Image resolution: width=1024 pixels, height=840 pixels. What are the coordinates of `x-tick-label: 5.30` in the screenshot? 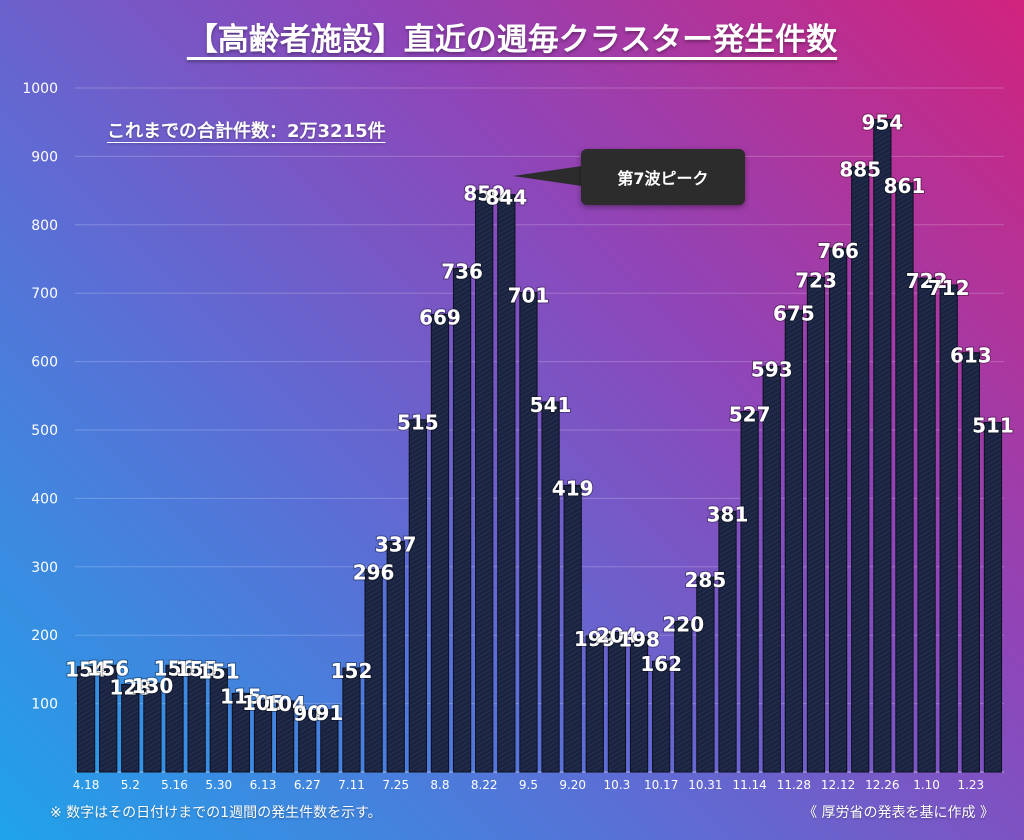 It's located at (218, 785).